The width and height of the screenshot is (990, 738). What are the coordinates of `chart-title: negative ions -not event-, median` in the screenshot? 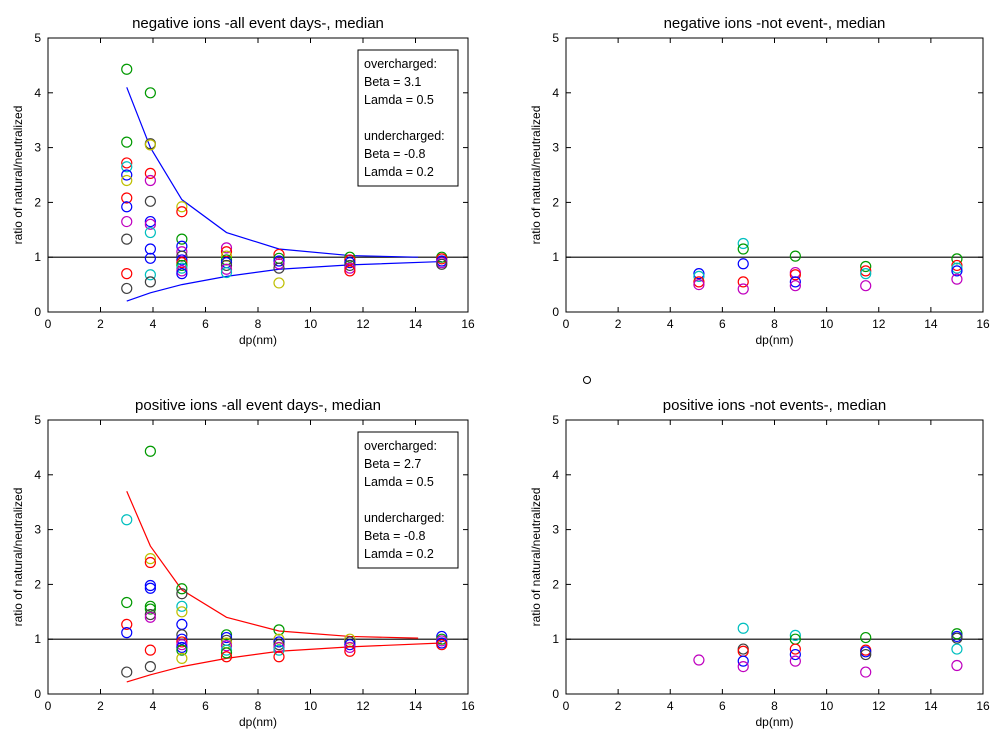 It's located at (775, 23).